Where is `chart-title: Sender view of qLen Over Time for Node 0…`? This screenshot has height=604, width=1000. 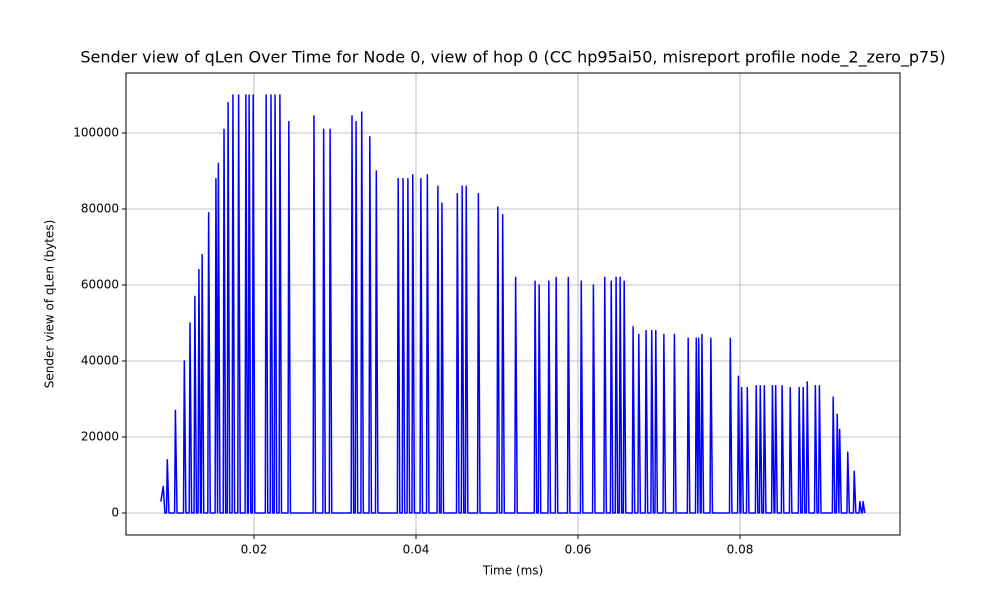 chart-title: Sender view of qLen Over Time for Node 0… is located at coordinates (512, 58).